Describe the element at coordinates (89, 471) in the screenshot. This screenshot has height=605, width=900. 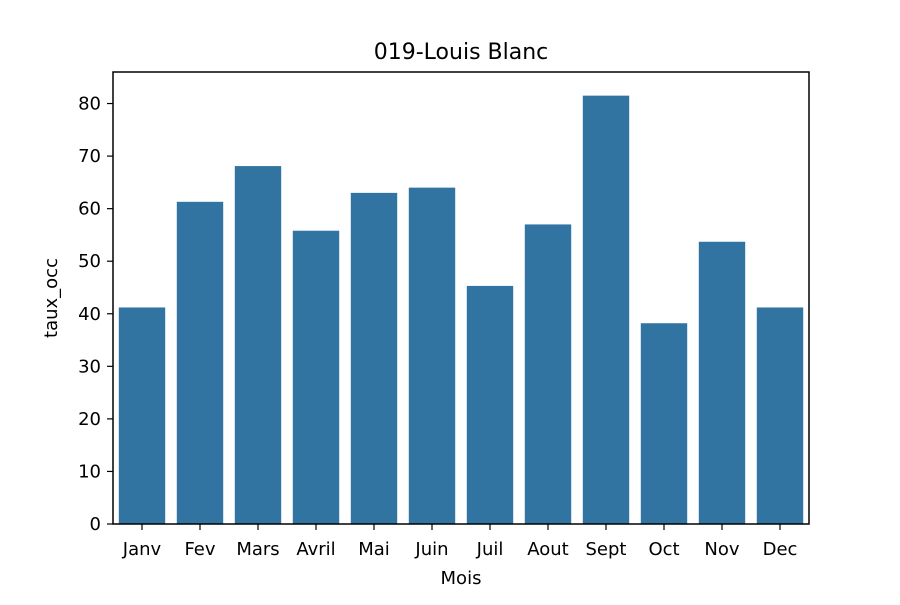
I see `y-tick-label: 10` at that location.